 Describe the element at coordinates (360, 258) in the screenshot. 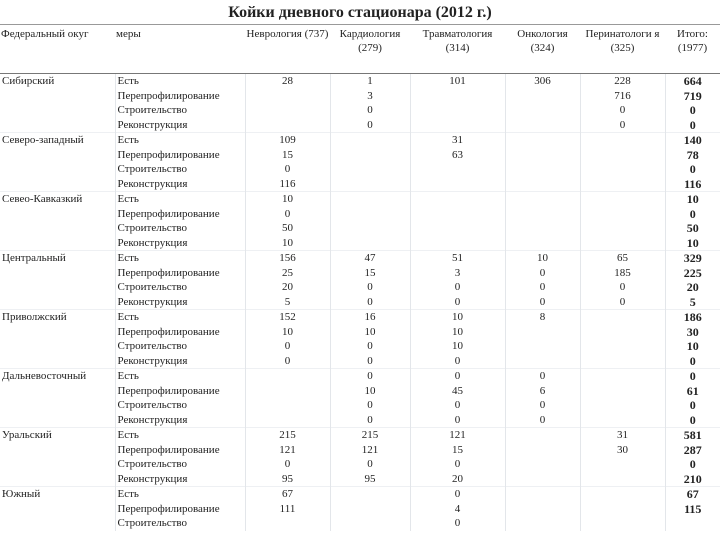

I see `table-row: Центральный Есть 156 47 51 10 65 329` at that location.